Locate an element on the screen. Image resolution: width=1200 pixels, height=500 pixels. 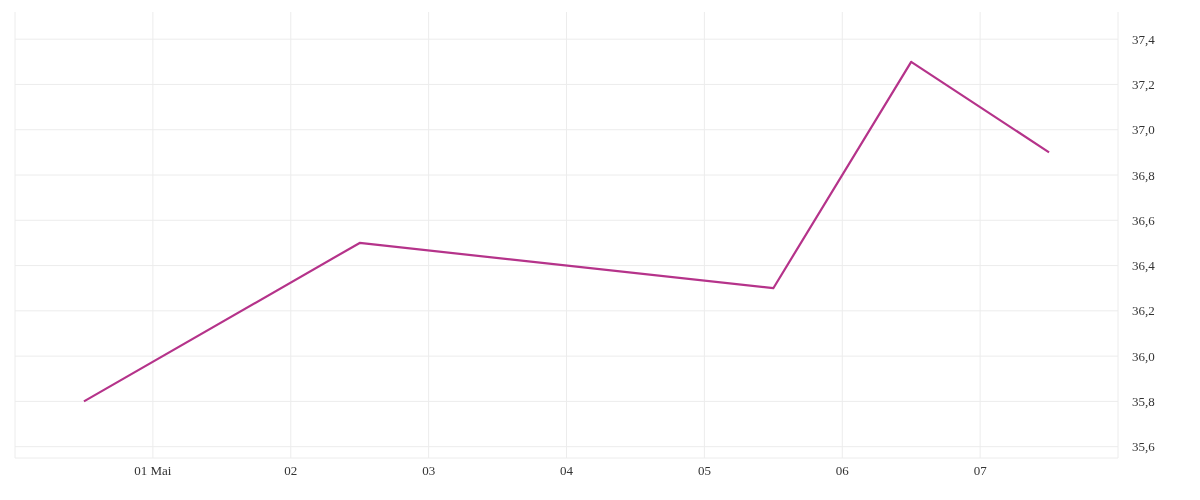
y-tick-label: 36,6 is located at coordinates (1144, 220).